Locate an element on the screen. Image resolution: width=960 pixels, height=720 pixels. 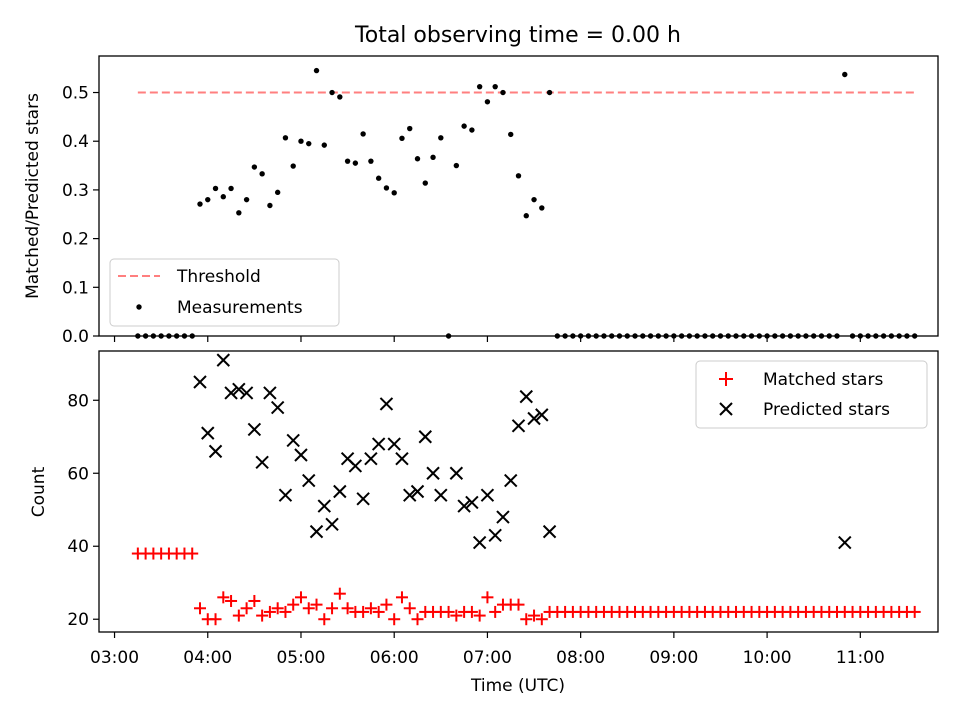
y-tick-label: 0.4 is located at coordinates (75, 142).